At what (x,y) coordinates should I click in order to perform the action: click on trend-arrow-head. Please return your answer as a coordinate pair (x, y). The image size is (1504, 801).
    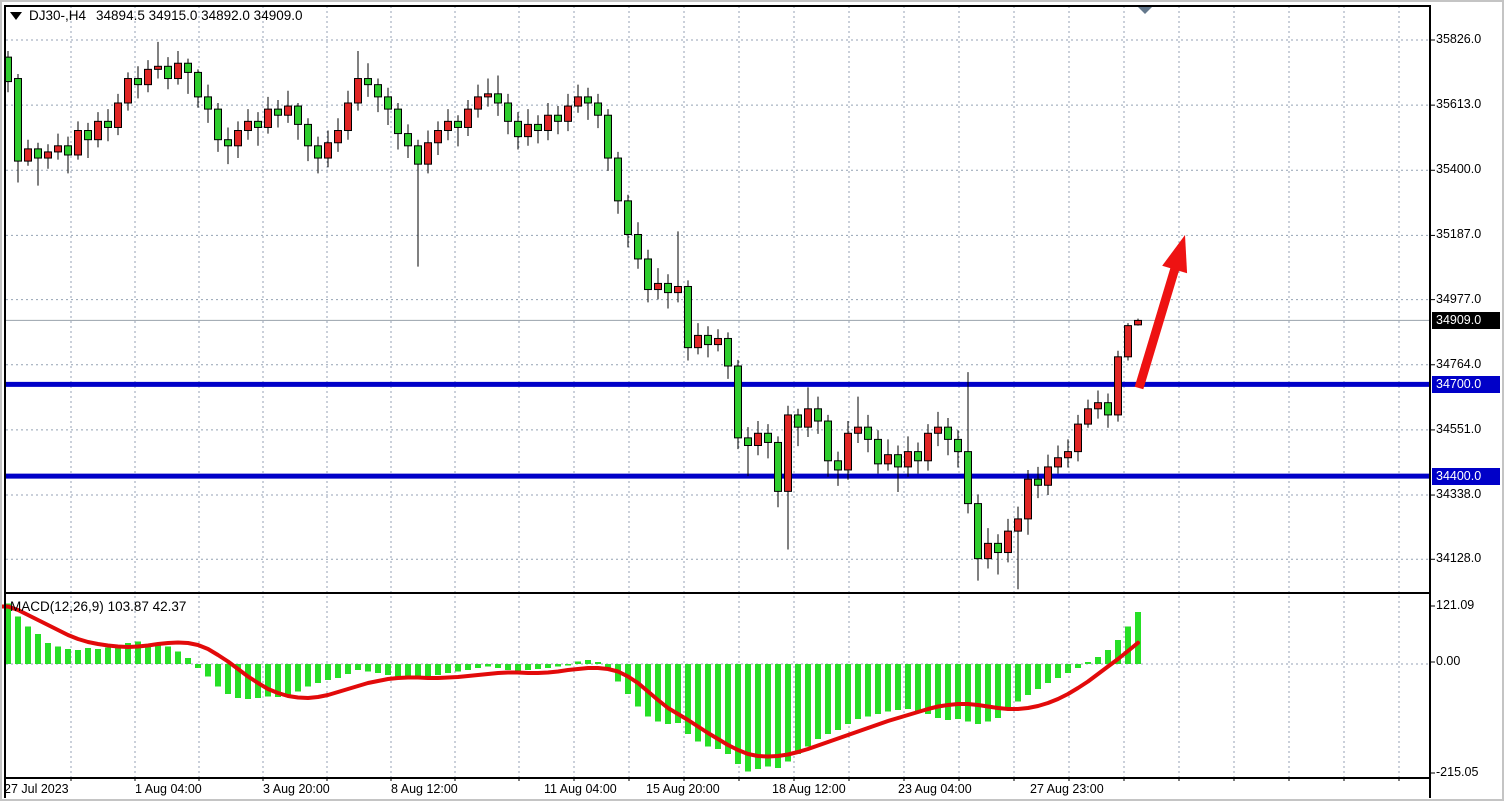
    Looking at the image, I should click on (1175, 254).